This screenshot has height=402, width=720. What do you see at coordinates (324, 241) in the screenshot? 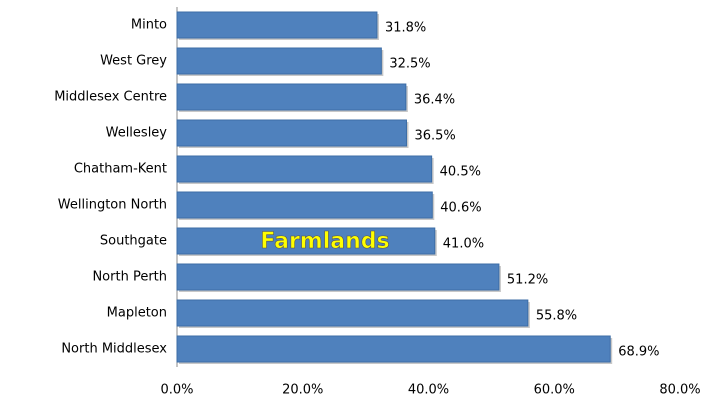
I see `annotation: Farmlands` at bounding box center [324, 241].